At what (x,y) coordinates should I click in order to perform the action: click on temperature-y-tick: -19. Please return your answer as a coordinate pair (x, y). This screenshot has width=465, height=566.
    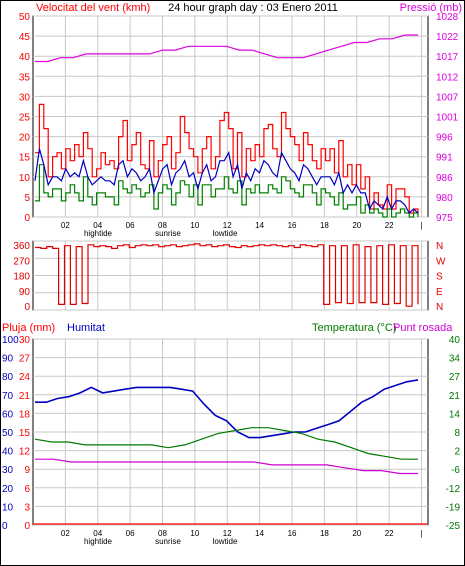
    Looking at the image, I should click on (453, 507).